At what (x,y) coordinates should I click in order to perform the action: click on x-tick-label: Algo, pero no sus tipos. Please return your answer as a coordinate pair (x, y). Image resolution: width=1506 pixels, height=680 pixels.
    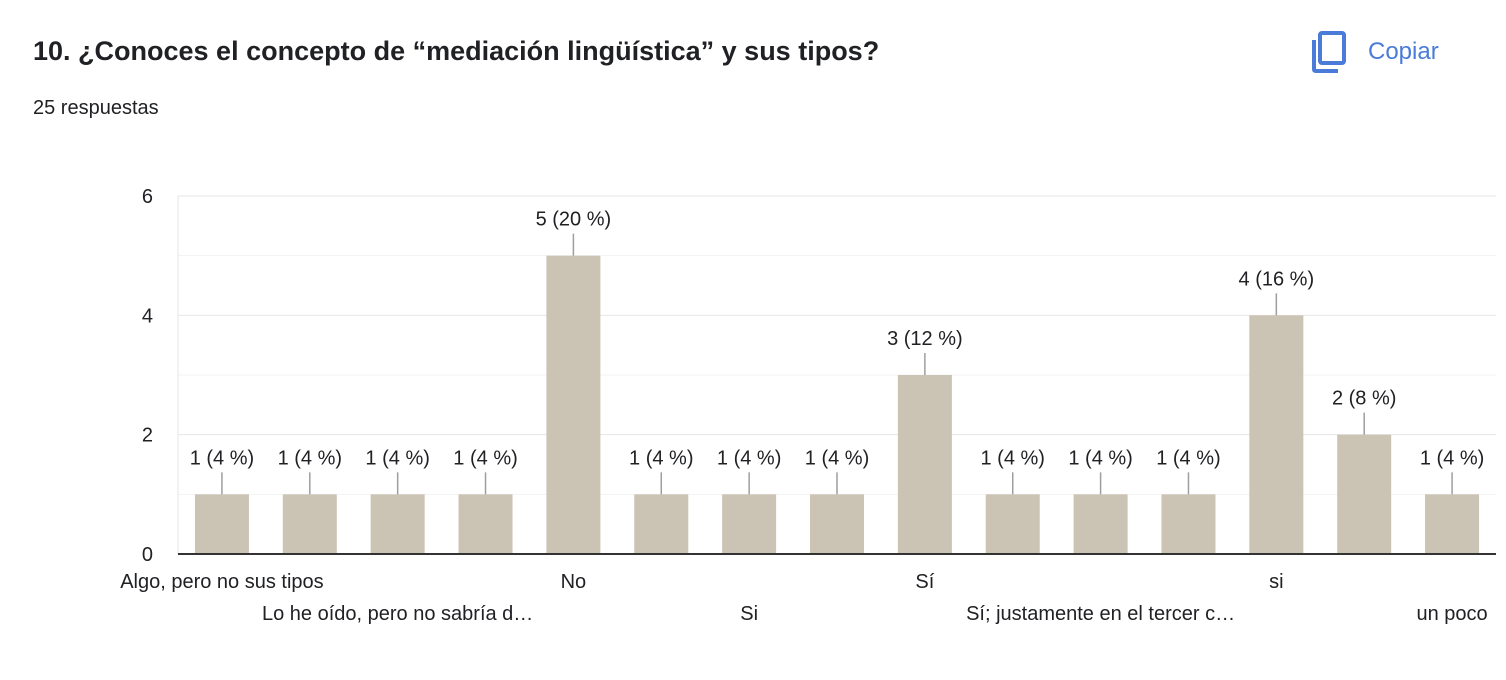
    Looking at the image, I should click on (221, 582).